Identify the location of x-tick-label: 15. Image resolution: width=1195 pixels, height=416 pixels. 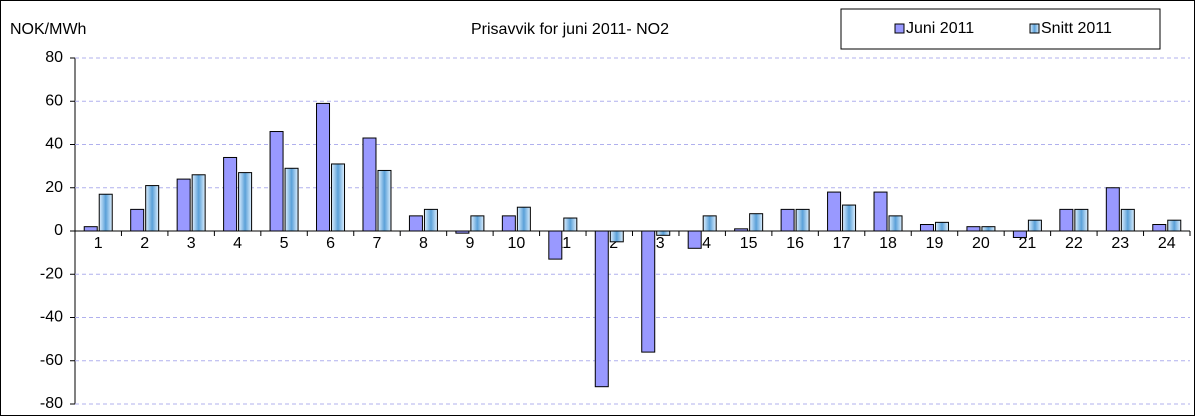
(749, 243).